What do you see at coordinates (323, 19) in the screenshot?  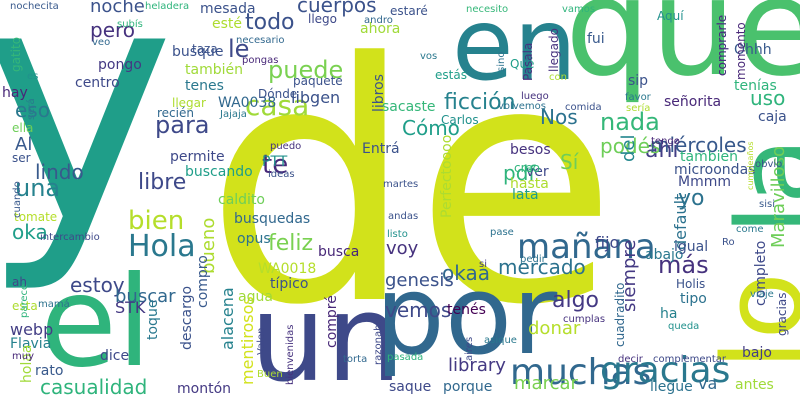 I see `word: llego` at bounding box center [323, 19].